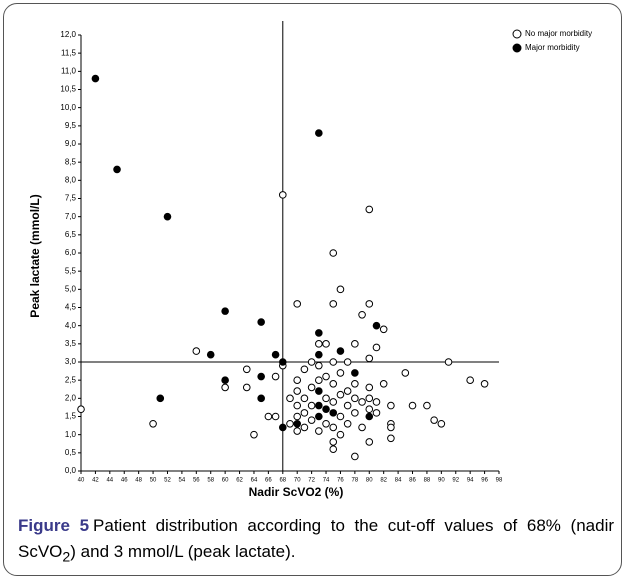 The width and height of the screenshot is (627, 581). I want to click on y-tick-label: 10,5, so click(68, 89).